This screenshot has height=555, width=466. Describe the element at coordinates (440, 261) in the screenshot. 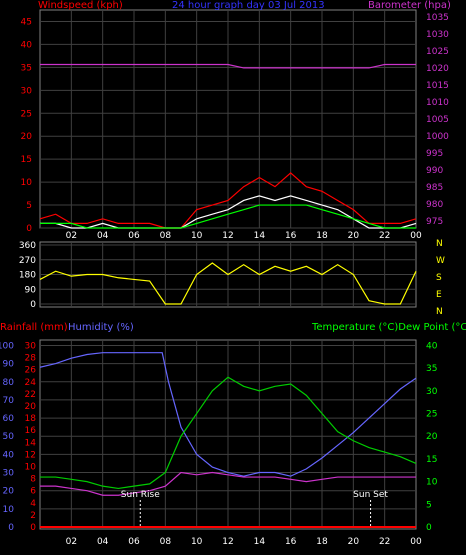

I see `compass-tick-label: W` at that location.